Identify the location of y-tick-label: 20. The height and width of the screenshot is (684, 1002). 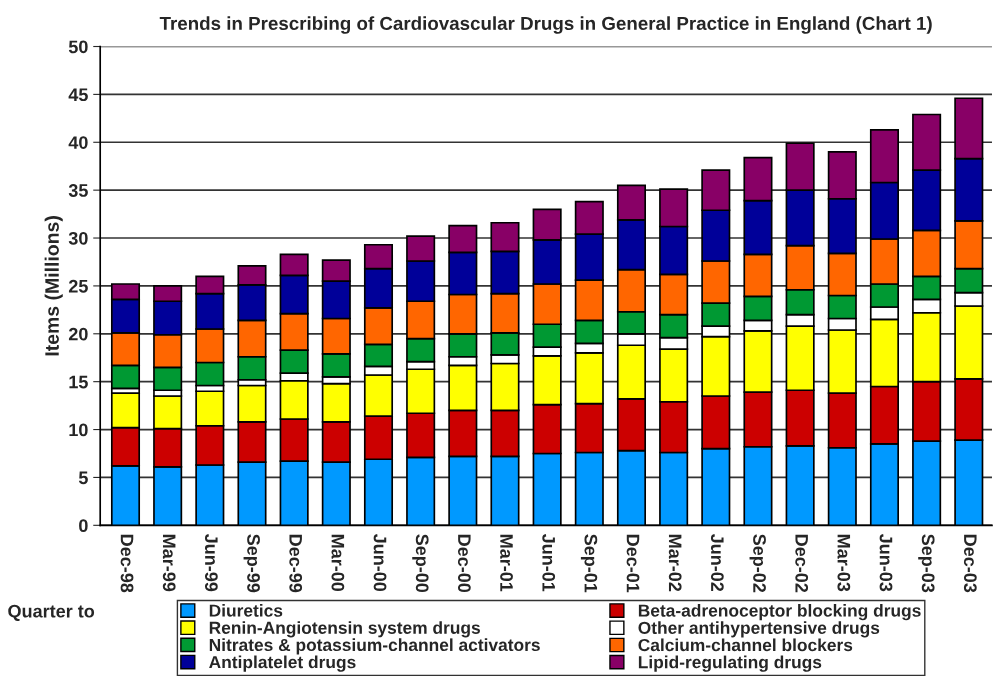
(78, 334).